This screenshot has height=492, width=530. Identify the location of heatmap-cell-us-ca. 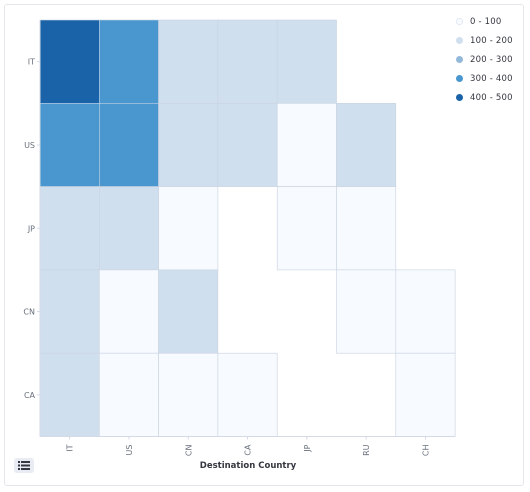
(247, 145).